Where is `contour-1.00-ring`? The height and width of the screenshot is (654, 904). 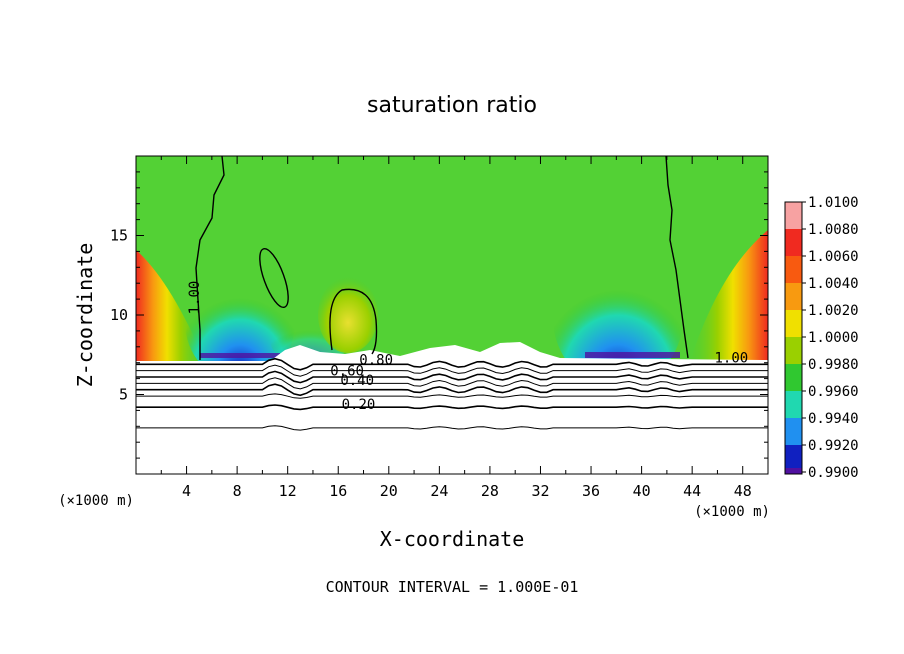
contour-1.00-ring is located at coordinates (274, 278).